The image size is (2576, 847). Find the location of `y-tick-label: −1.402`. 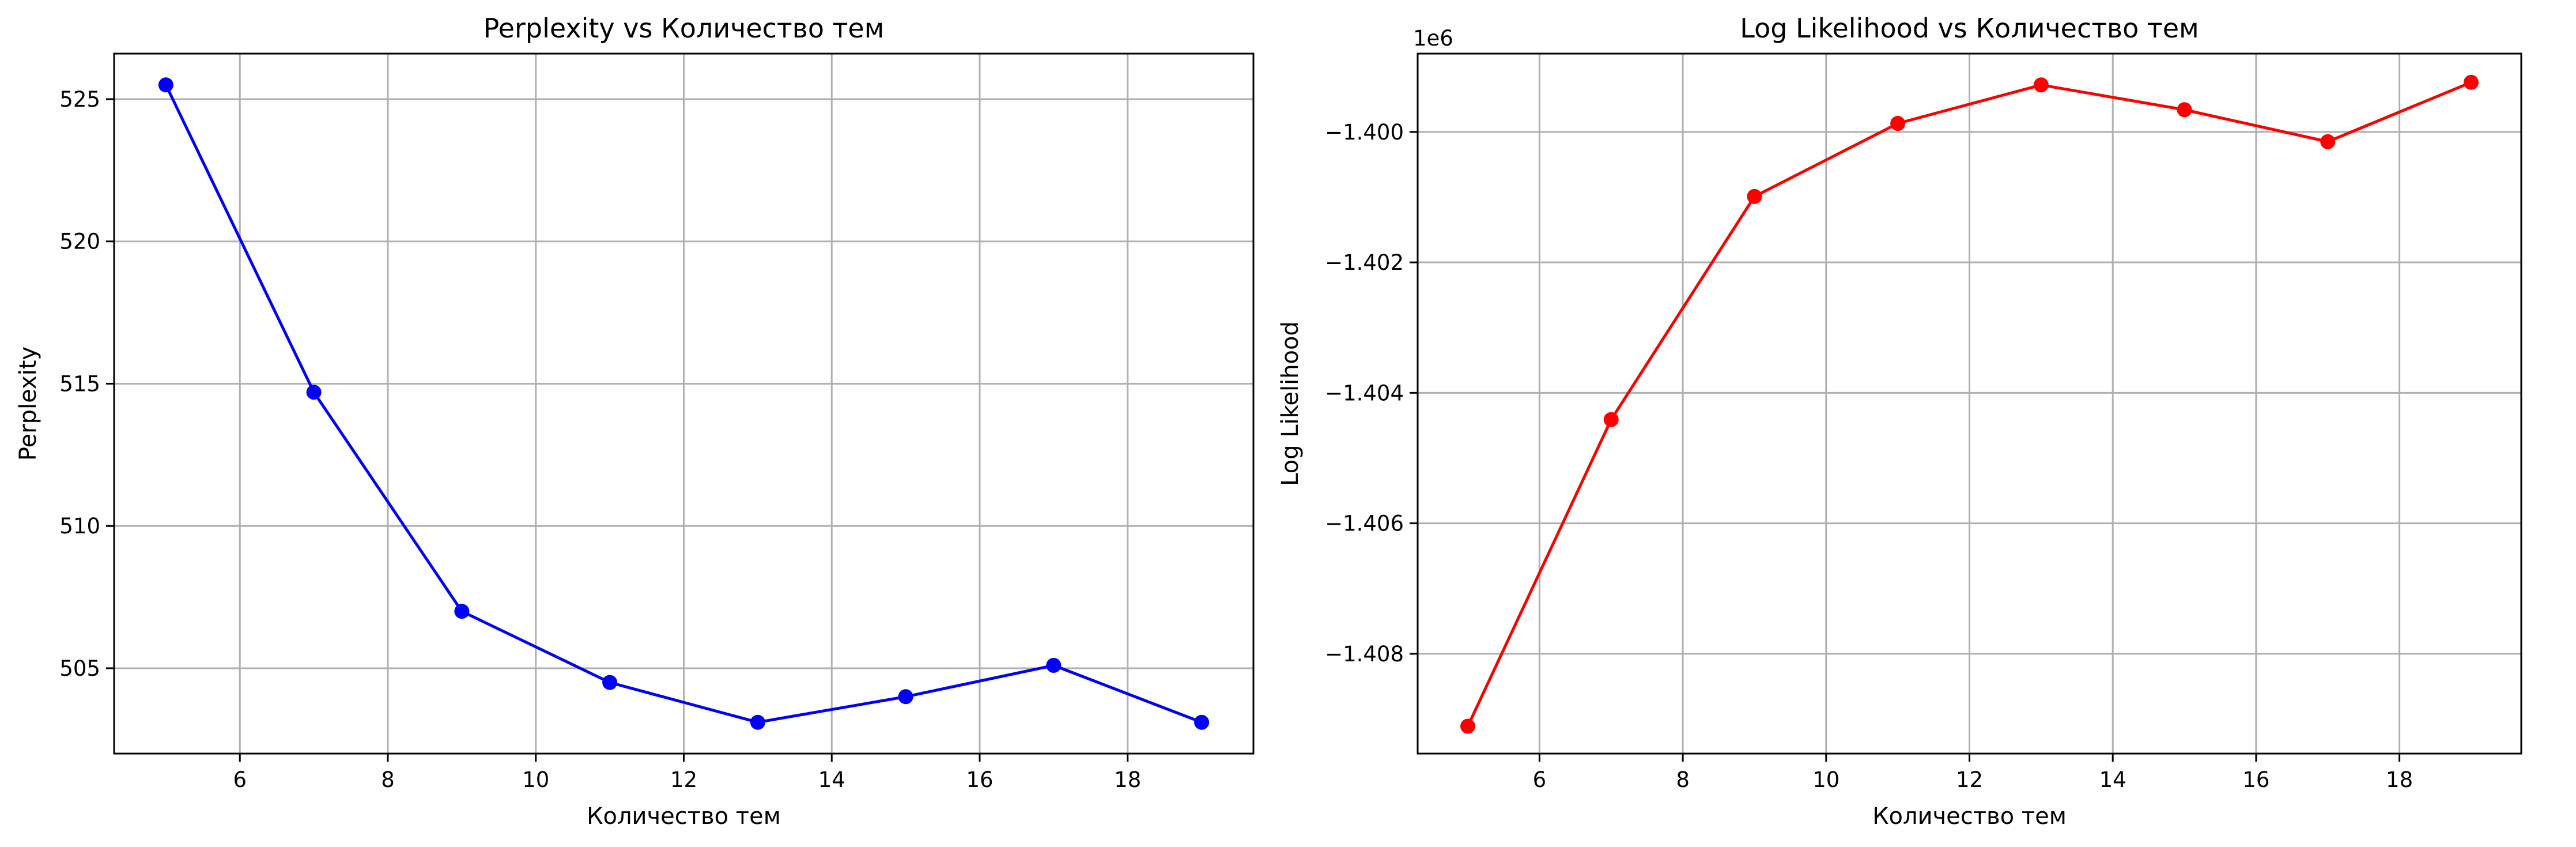

y-tick-label: −1.402 is located at coordinates (1364, 262).